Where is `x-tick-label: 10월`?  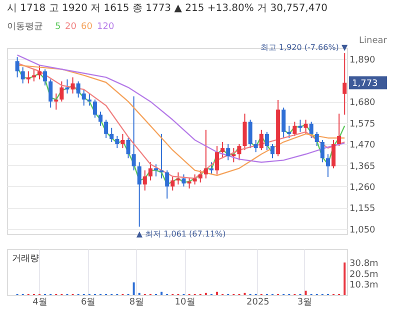
x-tick-label: 10월 is located at coordinates (185, 303).